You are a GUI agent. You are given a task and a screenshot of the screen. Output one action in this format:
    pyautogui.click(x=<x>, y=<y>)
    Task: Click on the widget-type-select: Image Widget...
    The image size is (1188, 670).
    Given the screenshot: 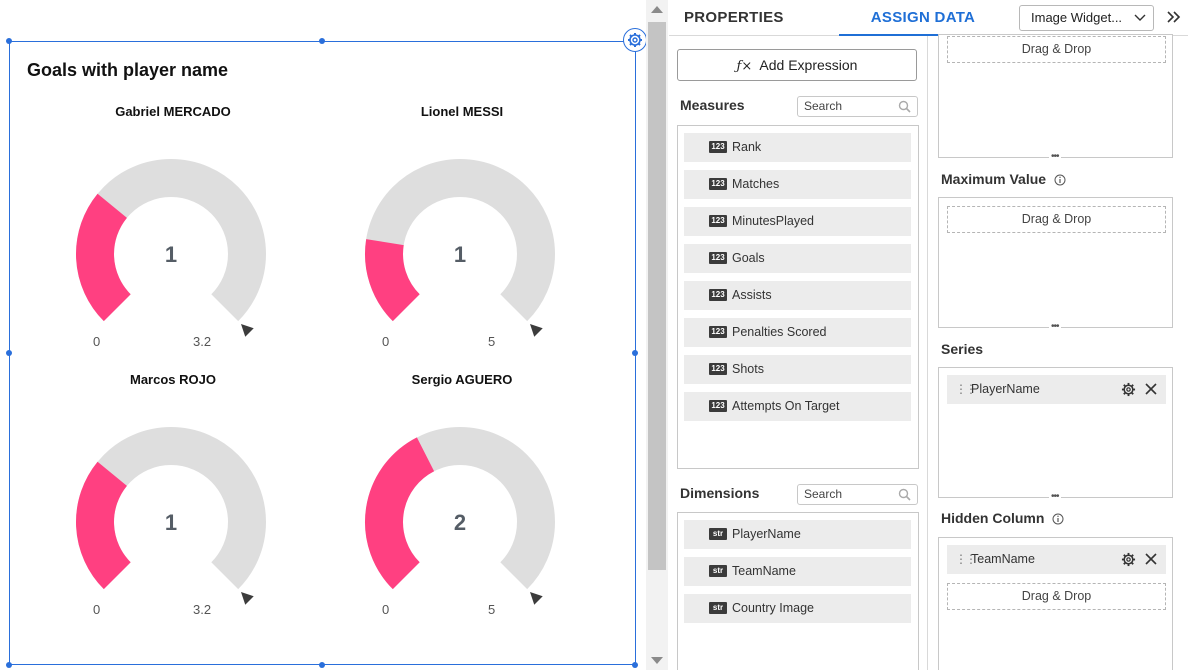 What is the action you would take?
    pyautogui.click(x=1086, y=18)
    